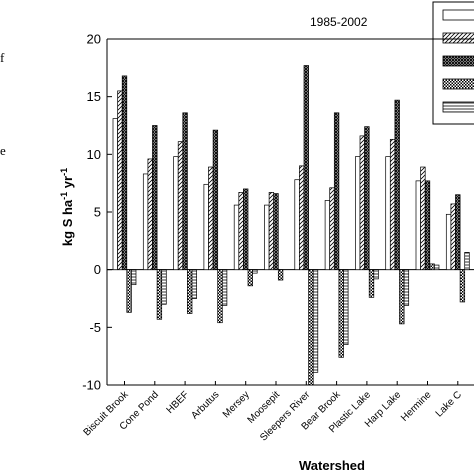 The width and height of the screenshot is (474, 474). What do you see at coordinates (416, 406) in the screenshot?
I see `category-label: Hermine` at bounding box center [416, 406].